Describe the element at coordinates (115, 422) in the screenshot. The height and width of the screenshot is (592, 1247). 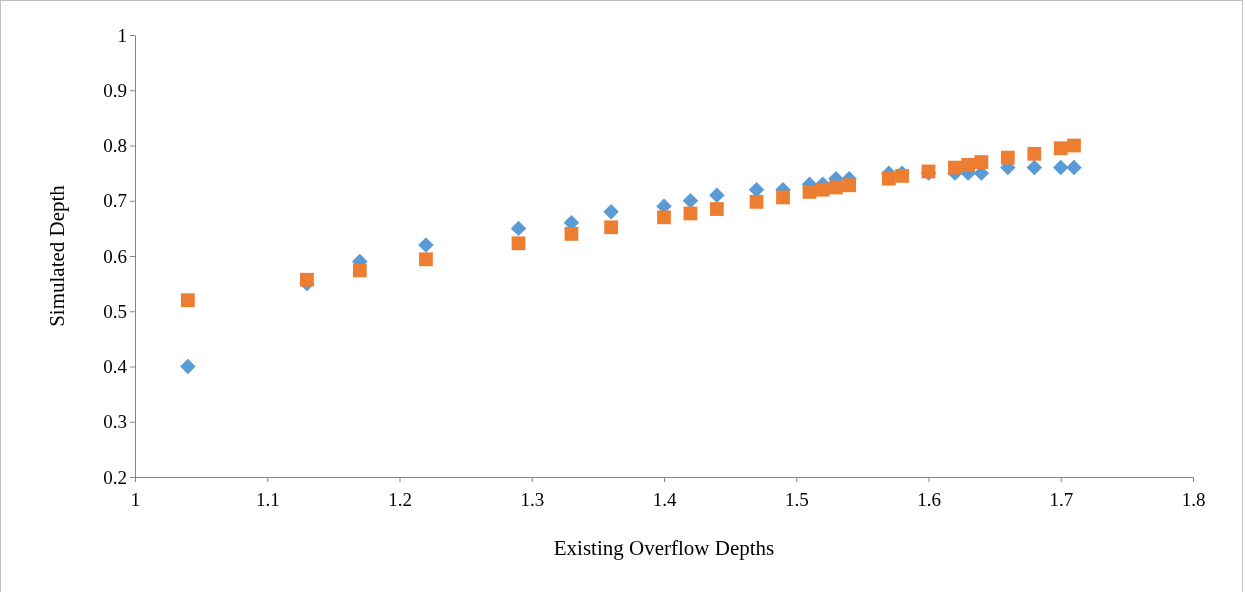
I see `y-tick-label: 0.3` at that location.